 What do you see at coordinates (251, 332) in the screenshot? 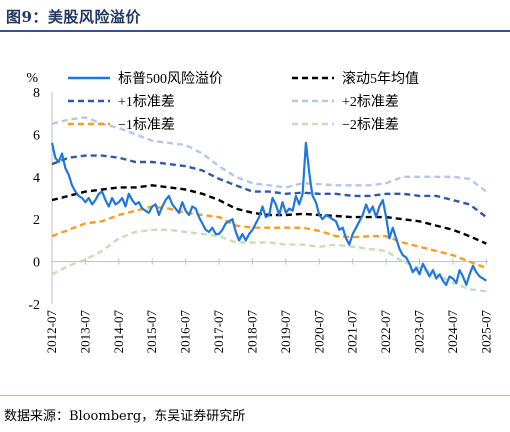
I see `x-tick-label: 2018-07` at bounding box center [251, 332].